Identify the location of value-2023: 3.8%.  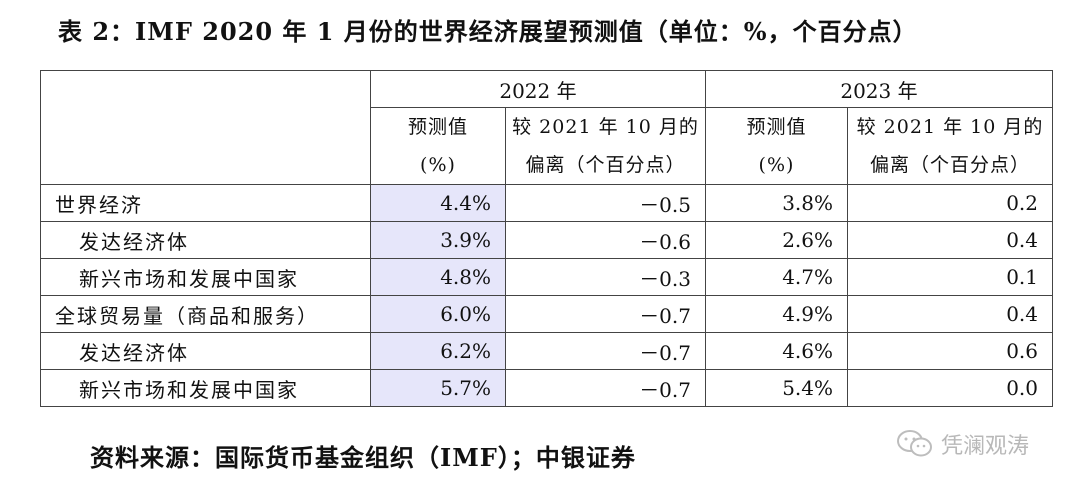
(776, 203).